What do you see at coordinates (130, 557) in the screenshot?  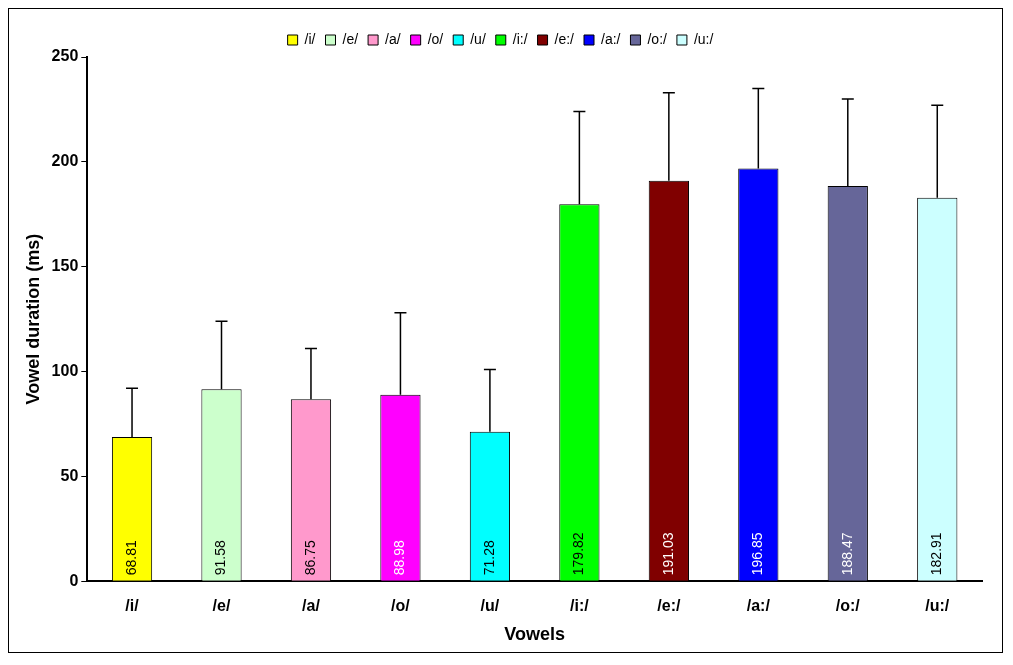 I see `data-label: 68.81` at bounding box center [130, 557].